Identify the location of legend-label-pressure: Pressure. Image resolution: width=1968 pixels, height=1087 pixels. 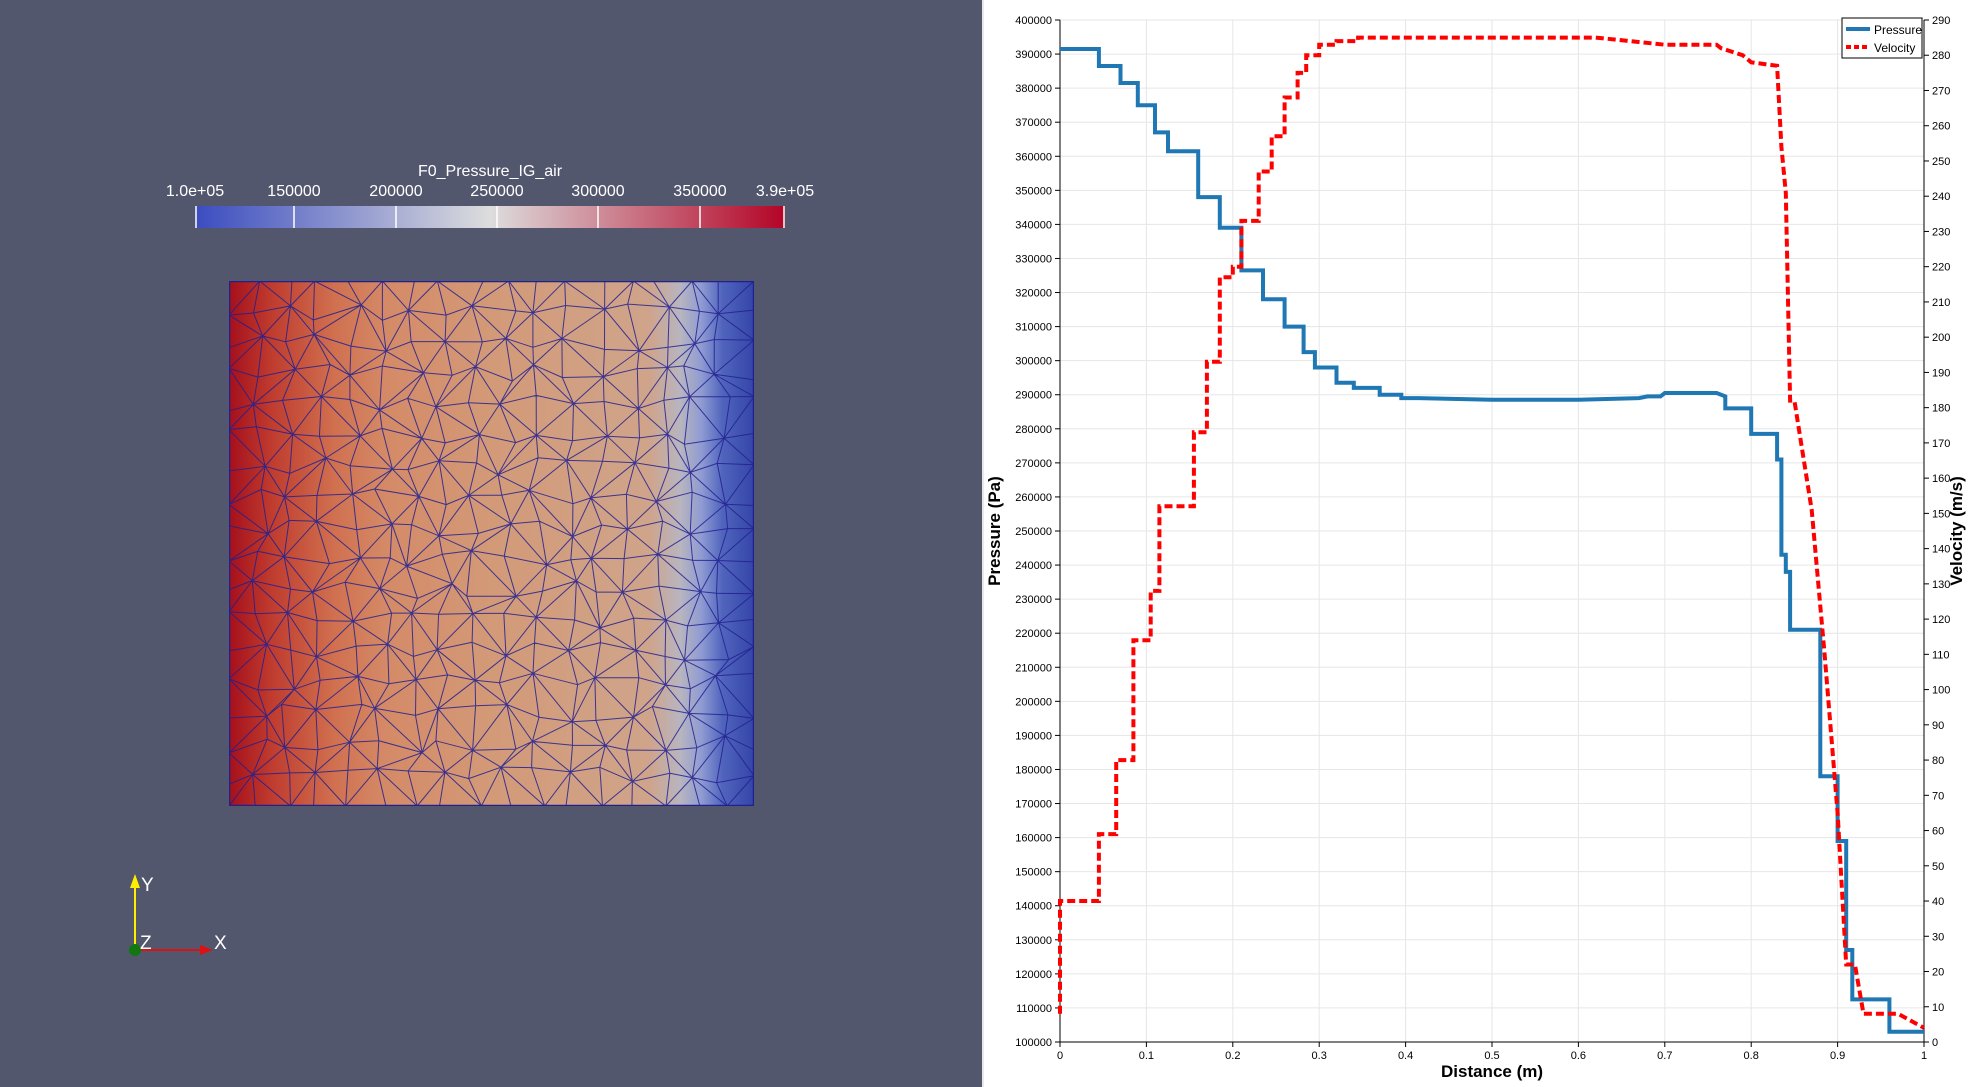
(1898, 30).